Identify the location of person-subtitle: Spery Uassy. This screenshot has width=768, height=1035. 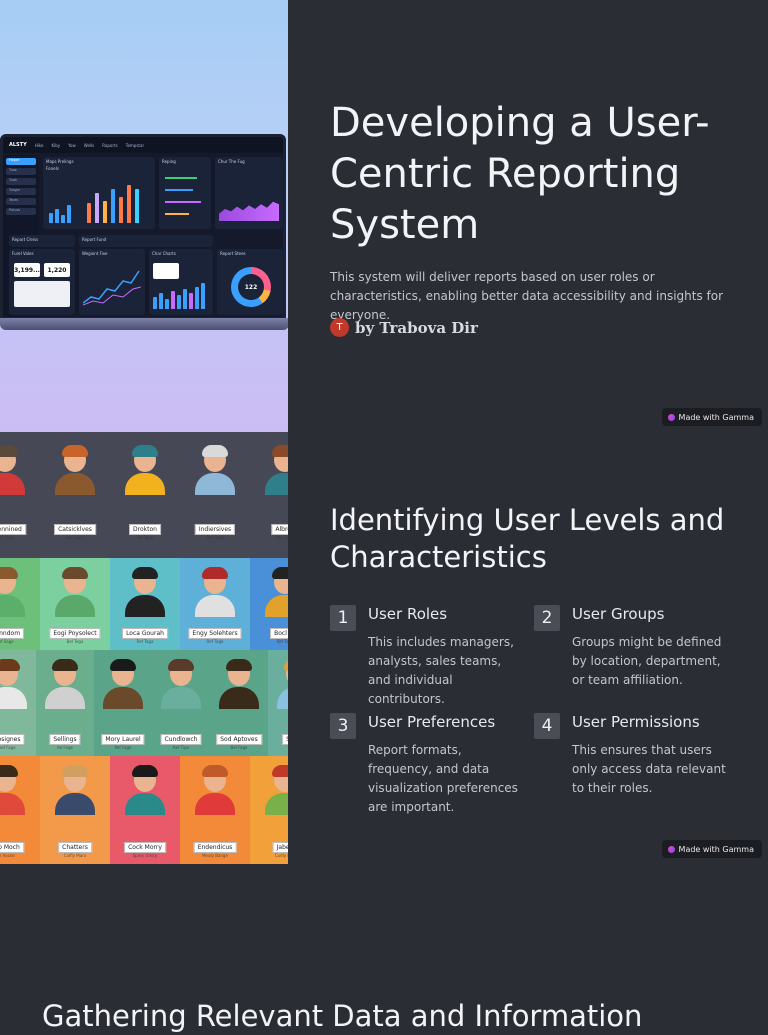
(145, 855).